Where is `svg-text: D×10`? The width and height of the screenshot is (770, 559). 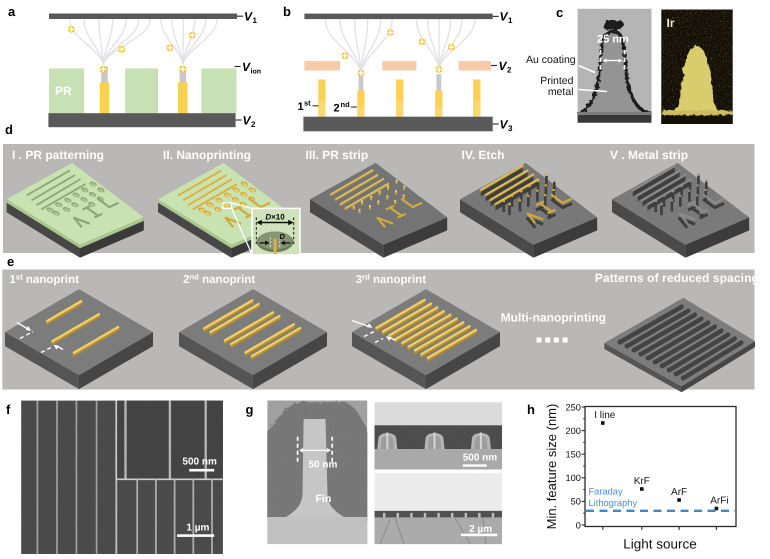 svg-text: D×10 is located at coordinates (275, 217).